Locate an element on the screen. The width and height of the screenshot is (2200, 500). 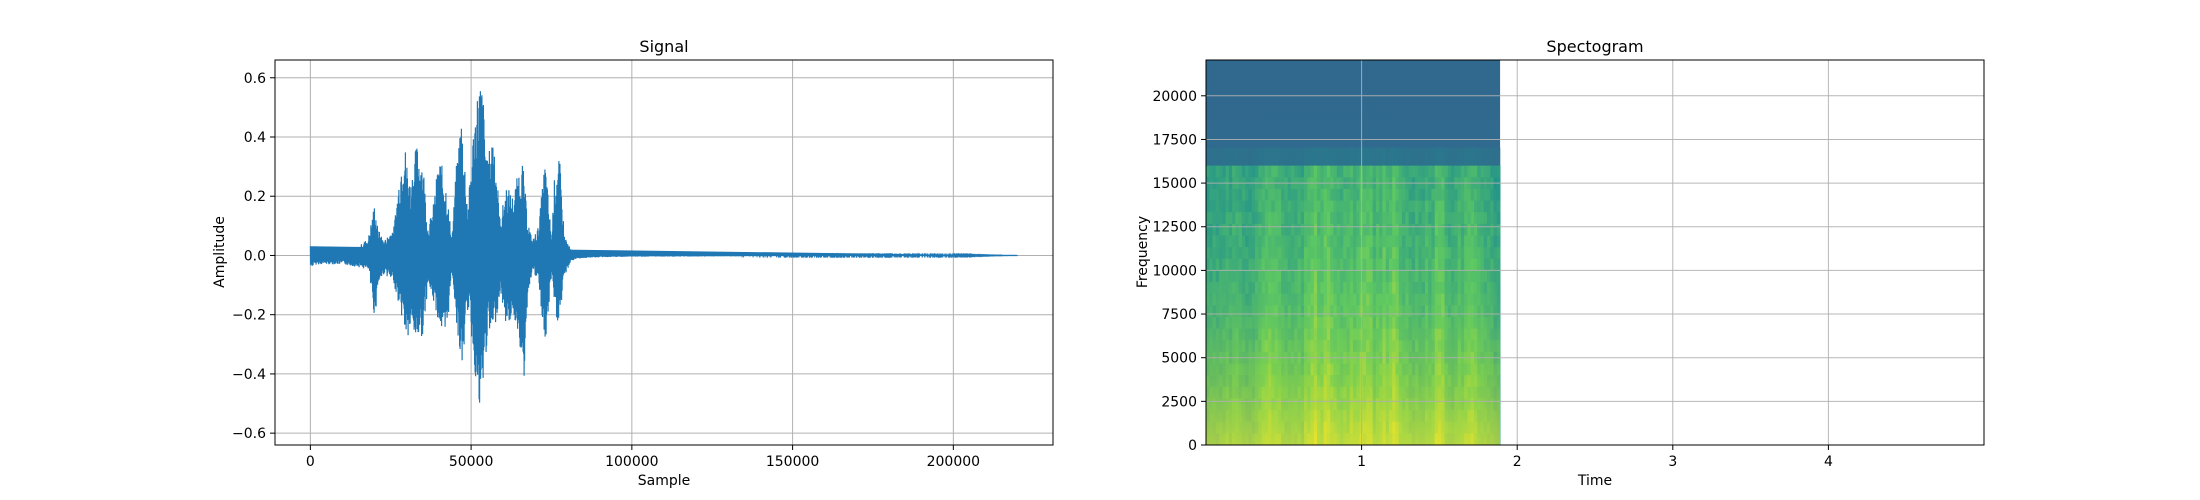
spectrogram-y-ticks: 0 2500 5000 7500 10000 12500 15000 17500 20000 is located at coordinates (1179, 271).